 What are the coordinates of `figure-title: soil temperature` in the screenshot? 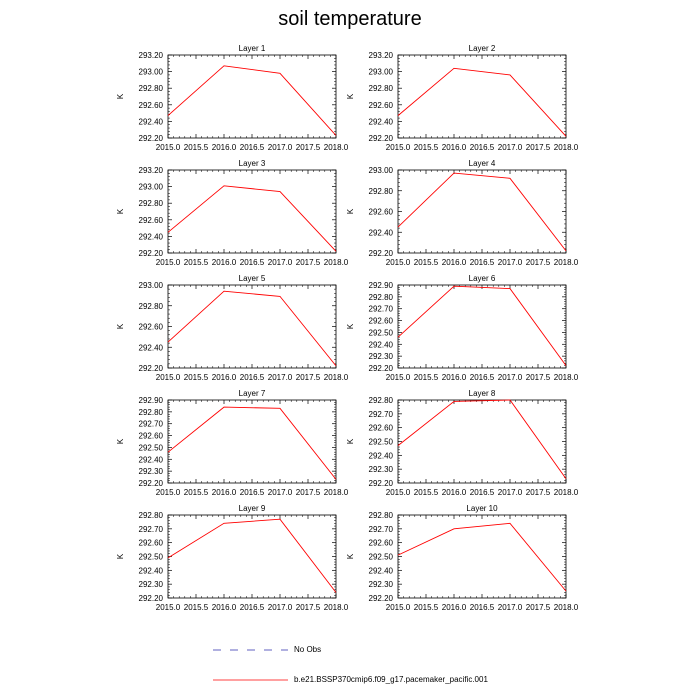 It's located at (350, 19).